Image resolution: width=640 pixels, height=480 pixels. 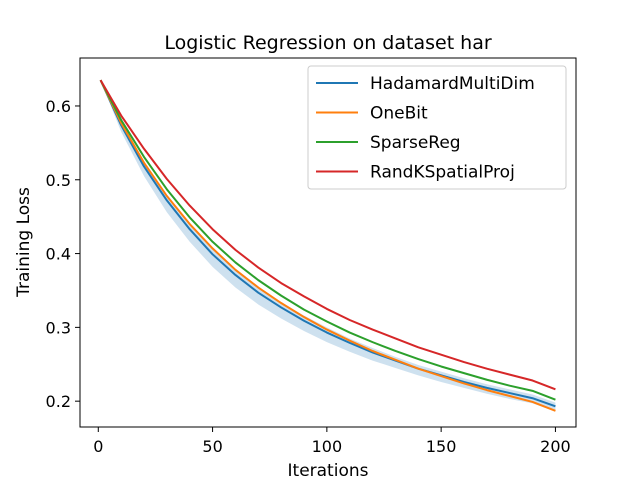 What do you see at coordinates (212, 446) in the screenshot?
I see `x-tick-label: 50` at bounding box center [212, 446].